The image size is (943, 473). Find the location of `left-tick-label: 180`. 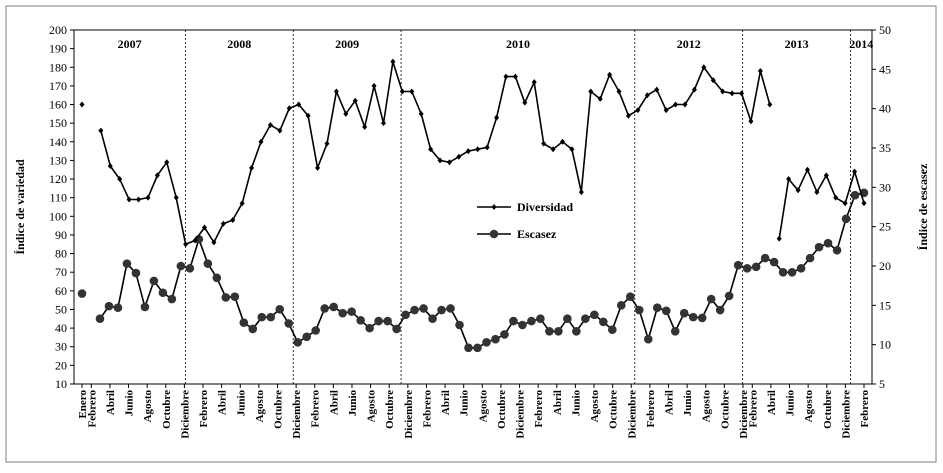

left-tick-label: 180 is located at coordinates (58, 67).